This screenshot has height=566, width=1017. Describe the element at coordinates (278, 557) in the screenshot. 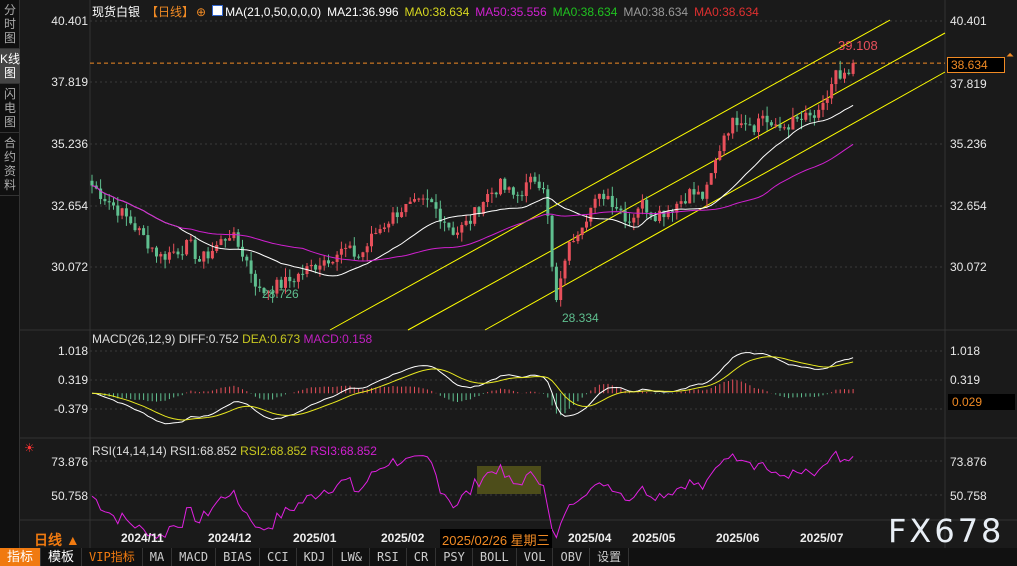

I see `indicator-cci: CCI` at that location.